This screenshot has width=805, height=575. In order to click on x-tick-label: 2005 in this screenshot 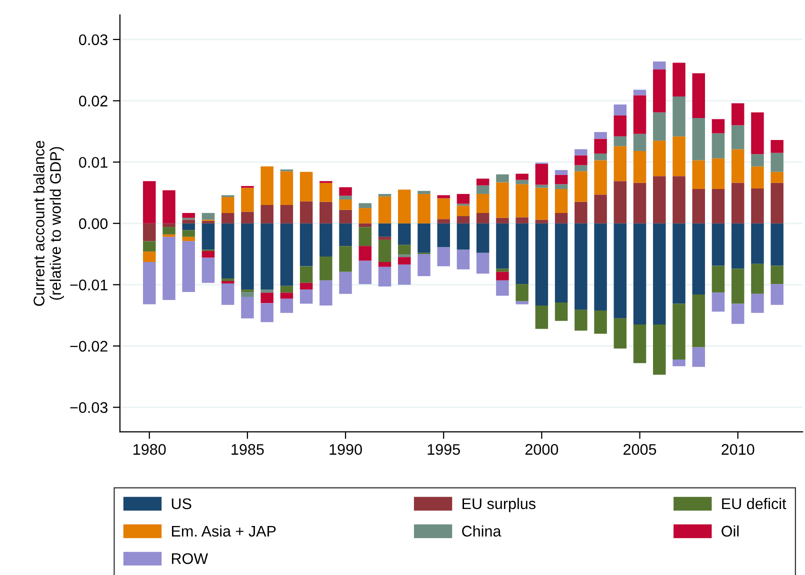, I will do `click(640, 449)`.